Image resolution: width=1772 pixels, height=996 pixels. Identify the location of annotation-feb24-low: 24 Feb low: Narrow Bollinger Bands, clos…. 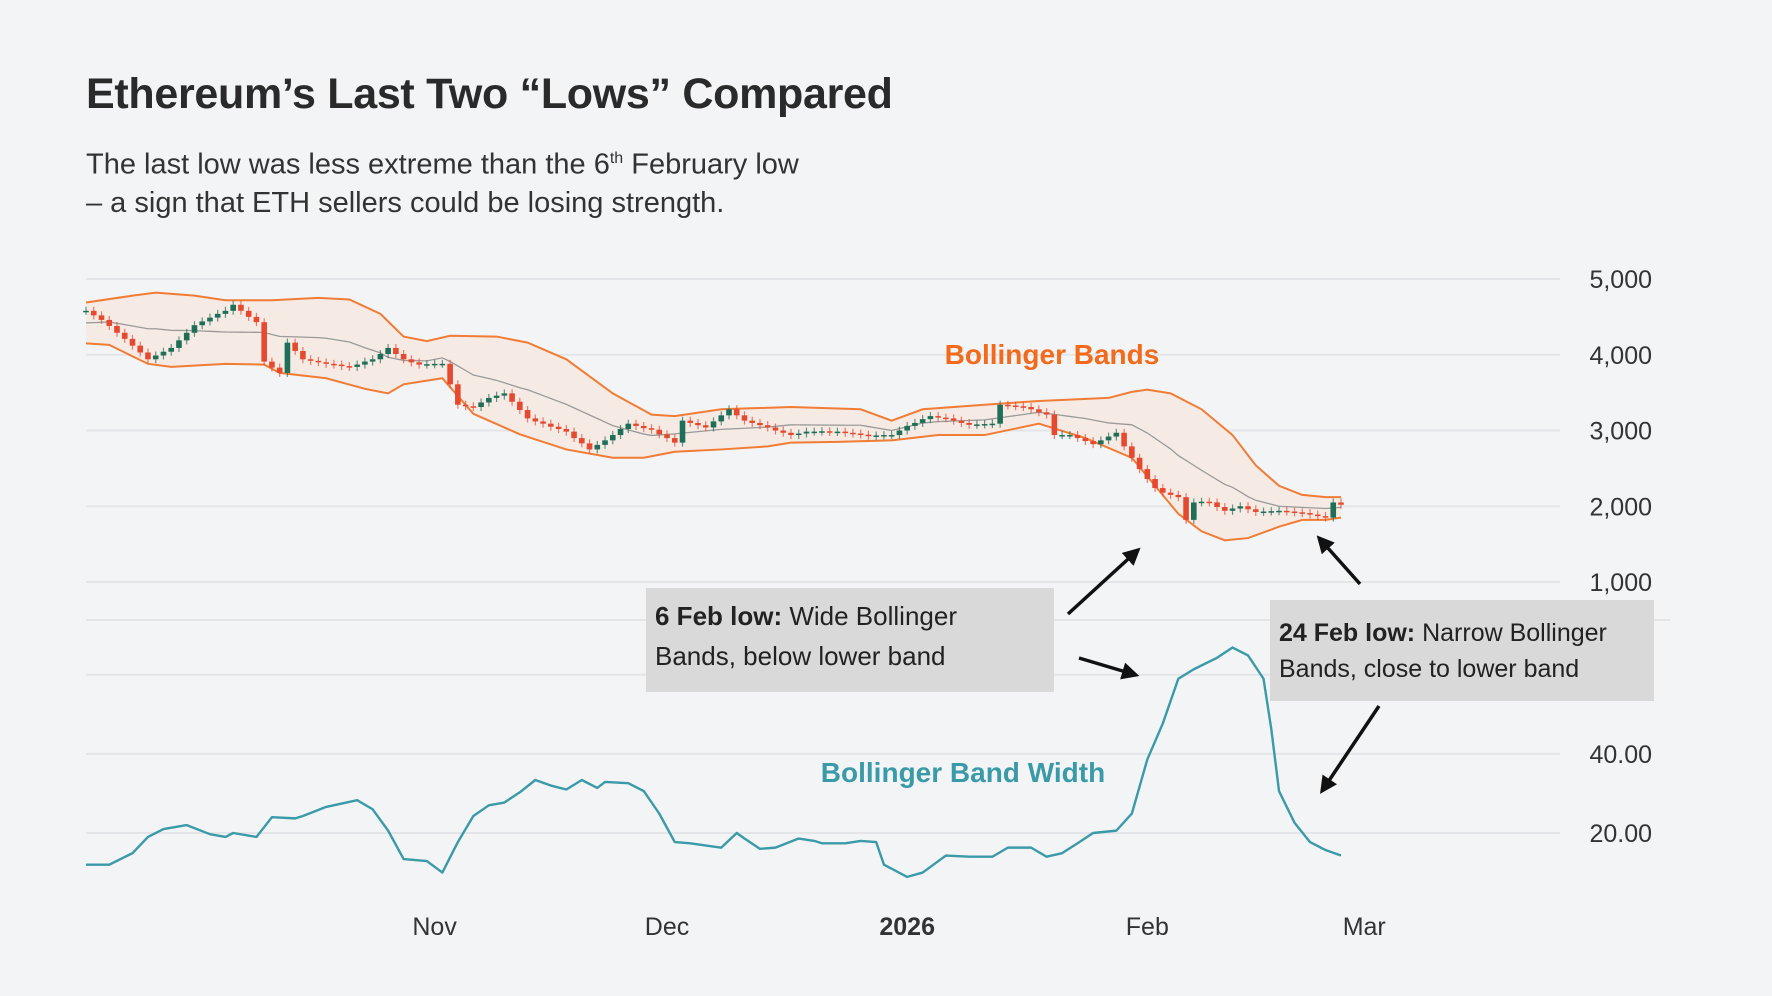
(1462, 650).